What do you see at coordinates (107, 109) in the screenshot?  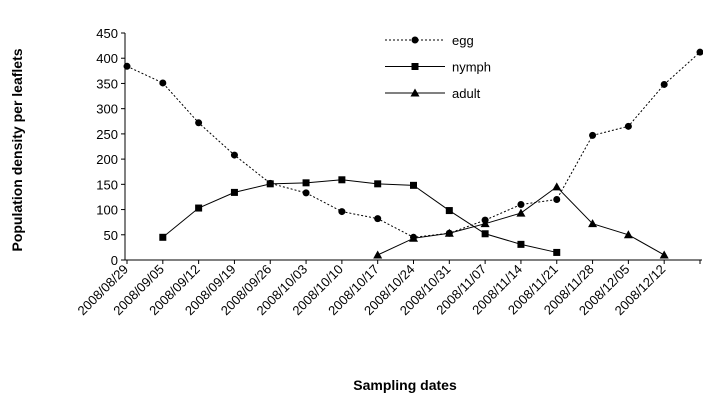 I see `y-tick-label: 300` at bounding box center [107, 109].